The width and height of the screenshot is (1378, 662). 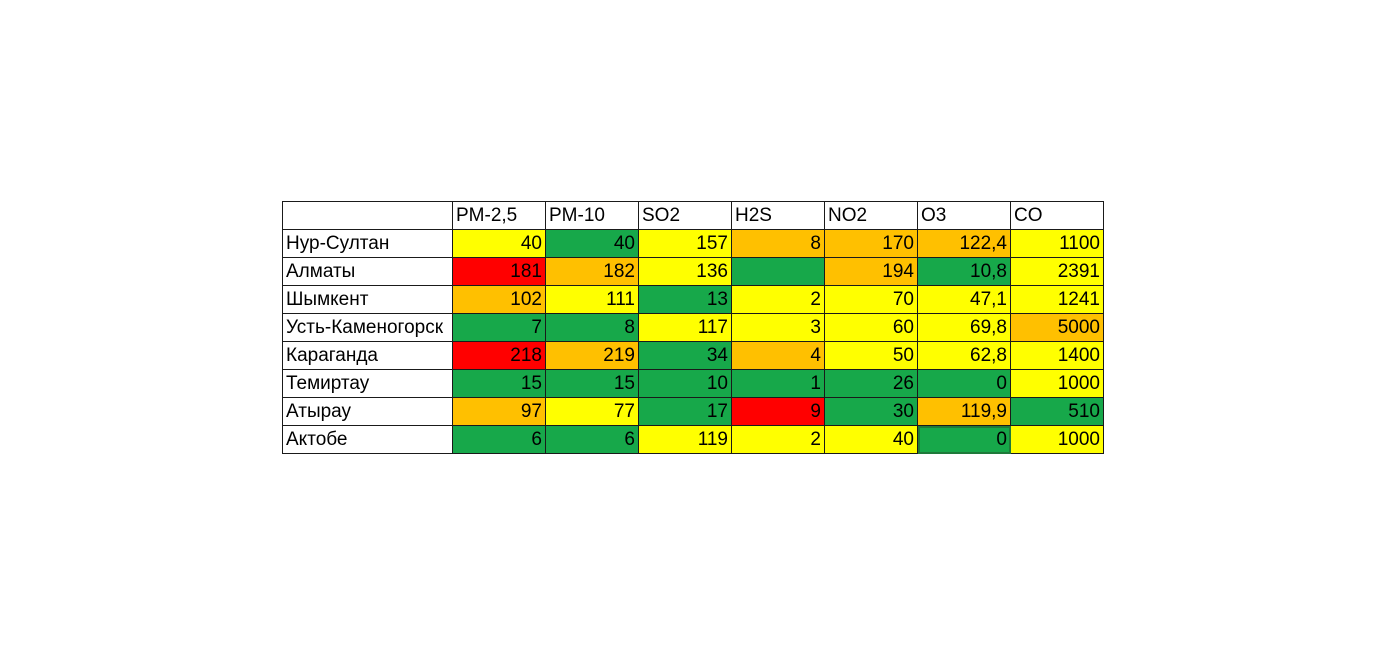 I want to click on city-name-cell: Усть-Каменогорск, so click(x=367, y=327).